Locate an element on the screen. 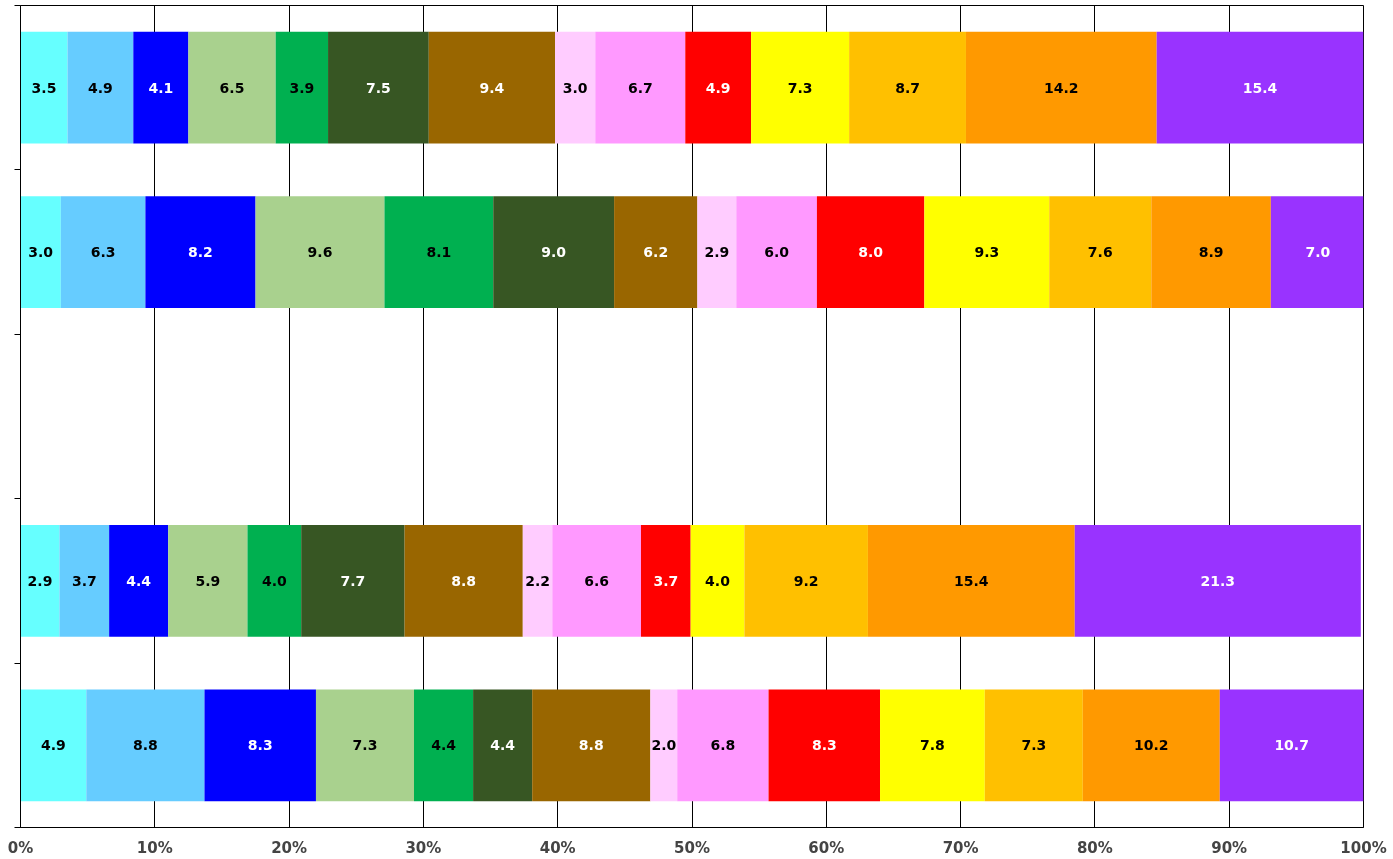 Image resolution: width=1393 pixels, height=859 pixels. data-label: 3.7 is located at coordinates (666, 580).